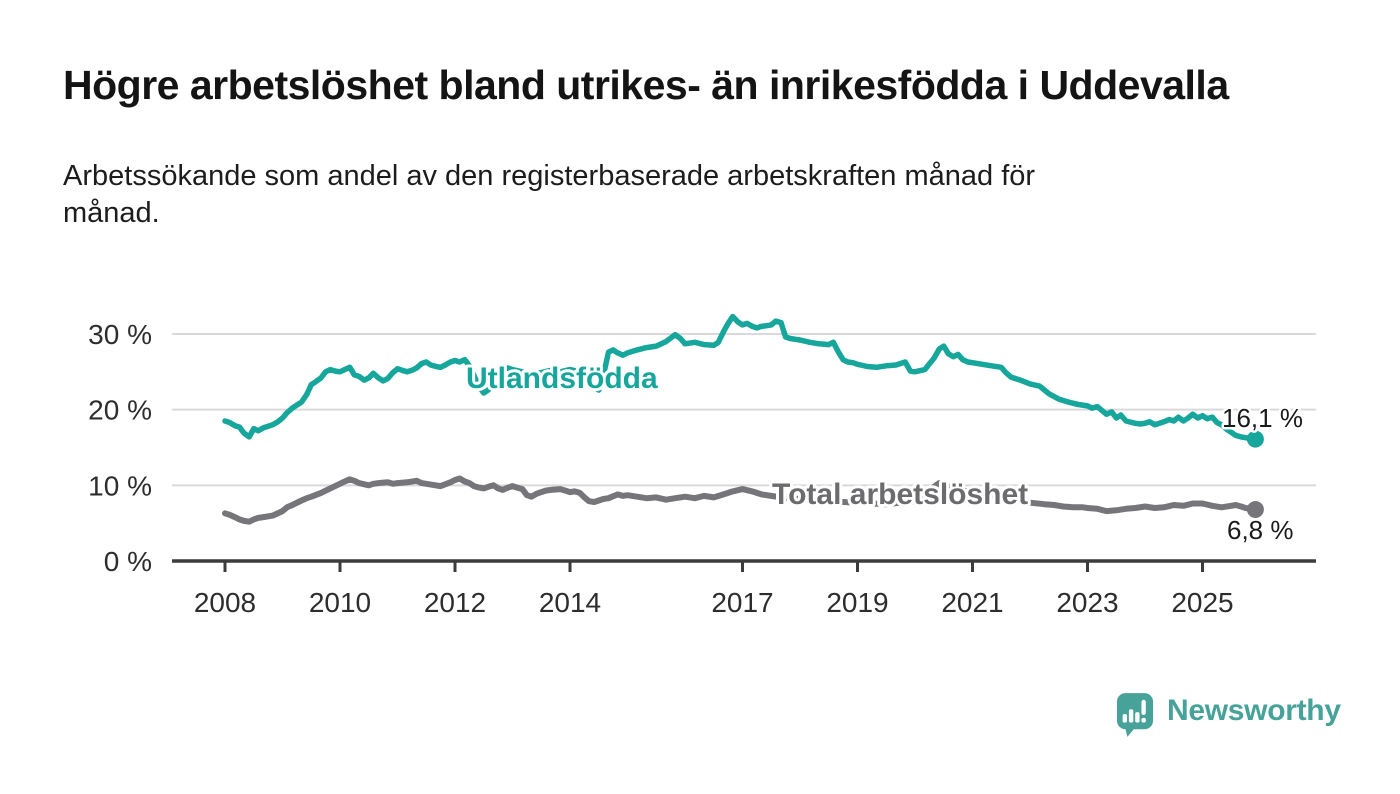  What do you see at coordinates (1254, 710) in the screenshot?
I see `newsworthy-wordmark: Newsworthy` at bounding box center [1254, 710].